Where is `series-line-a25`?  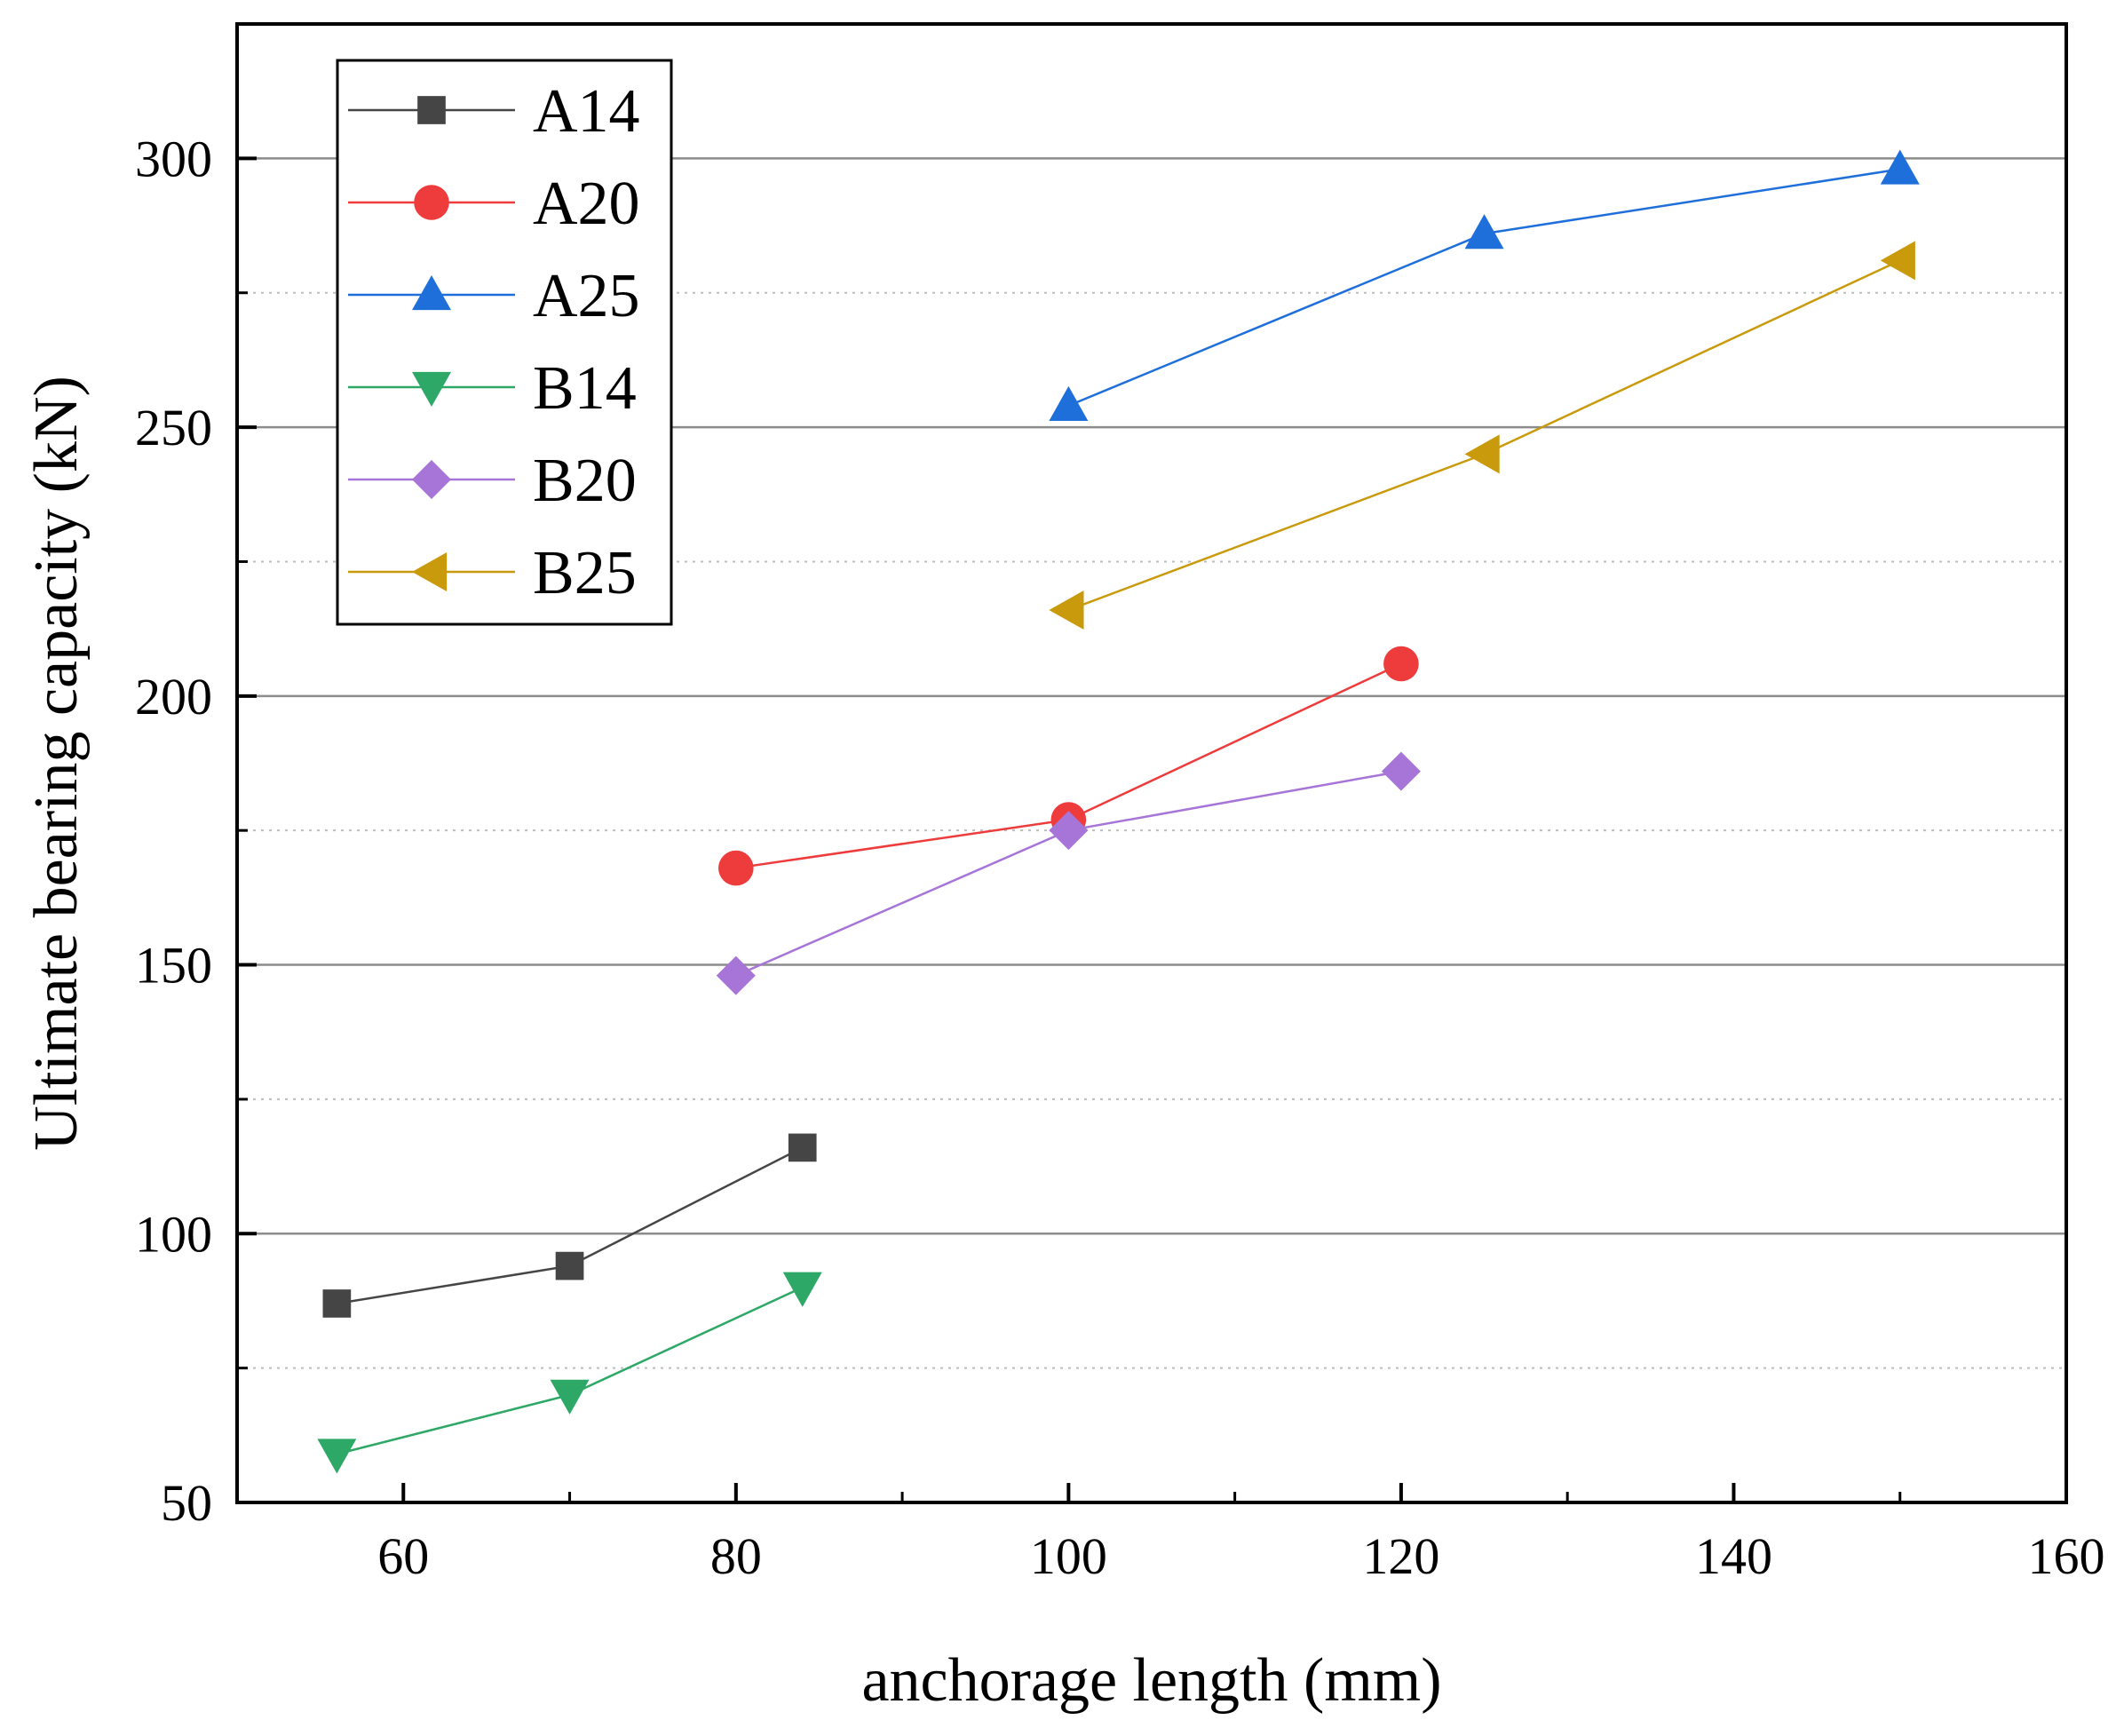 series-line-a25 is located at coordinates (1483, 288).